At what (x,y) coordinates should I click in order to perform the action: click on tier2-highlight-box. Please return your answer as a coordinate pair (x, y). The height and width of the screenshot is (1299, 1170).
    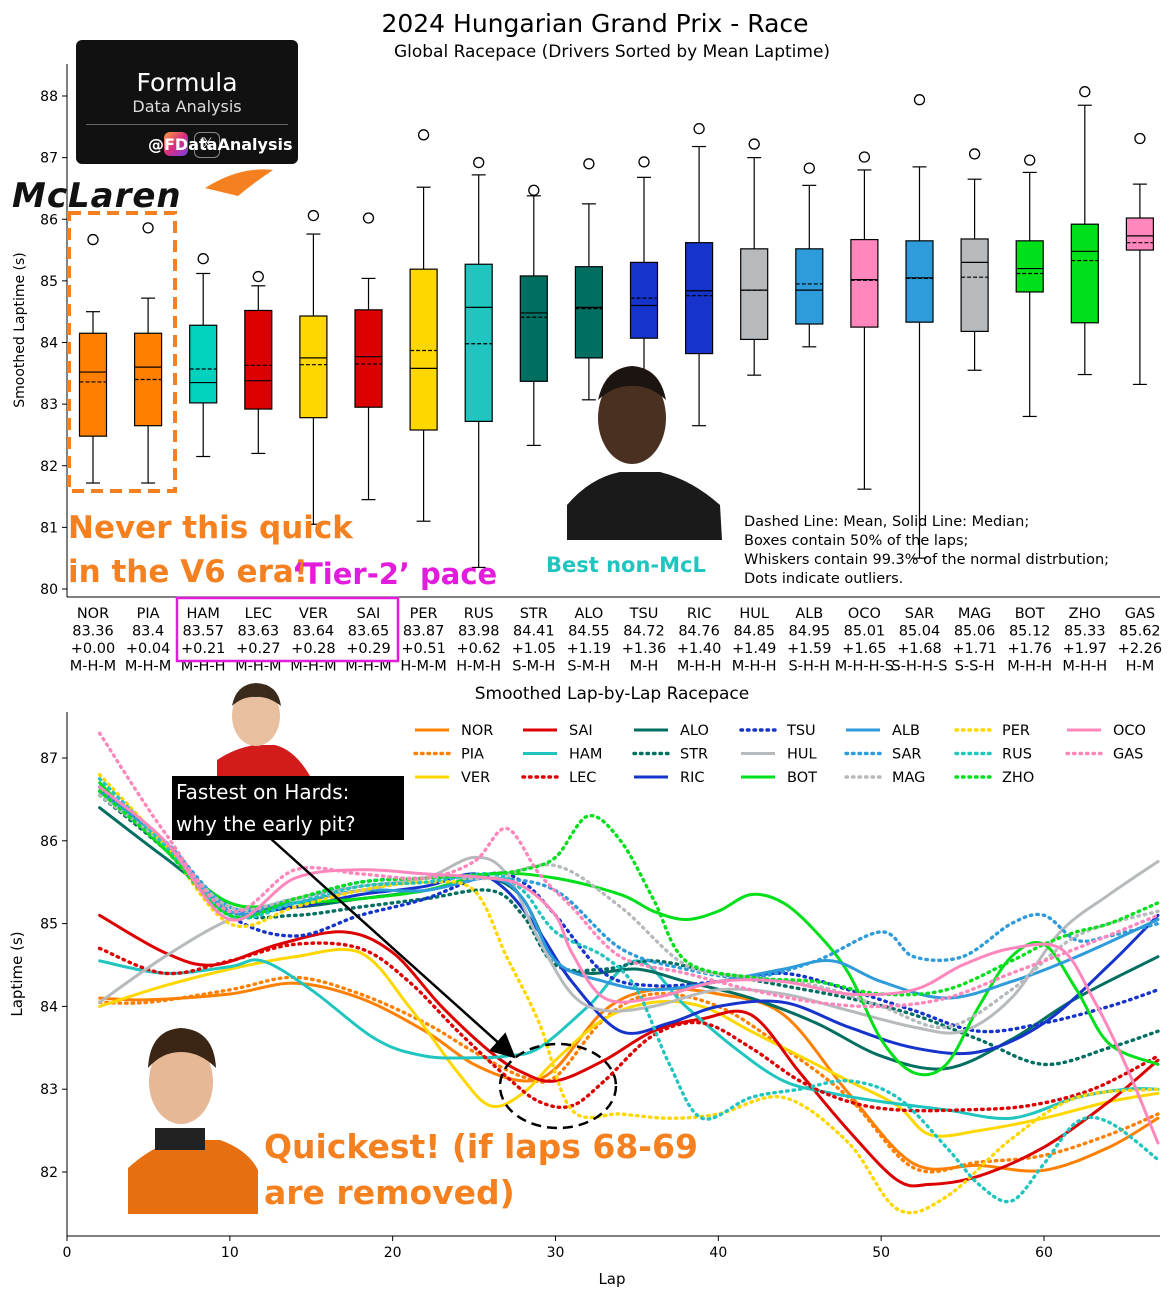
    Looking at the image, I should click on (287, 629).